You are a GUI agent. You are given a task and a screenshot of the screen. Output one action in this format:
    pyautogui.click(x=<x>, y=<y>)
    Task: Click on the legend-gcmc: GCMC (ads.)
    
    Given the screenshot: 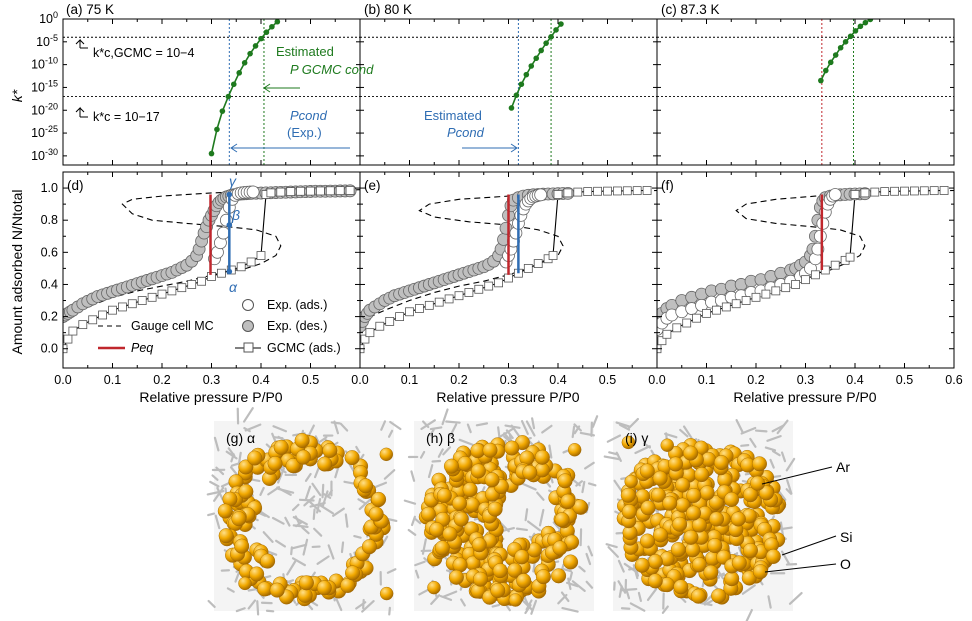 What is the action you would take?
    pyautogui.click(x=304, y=348)
    